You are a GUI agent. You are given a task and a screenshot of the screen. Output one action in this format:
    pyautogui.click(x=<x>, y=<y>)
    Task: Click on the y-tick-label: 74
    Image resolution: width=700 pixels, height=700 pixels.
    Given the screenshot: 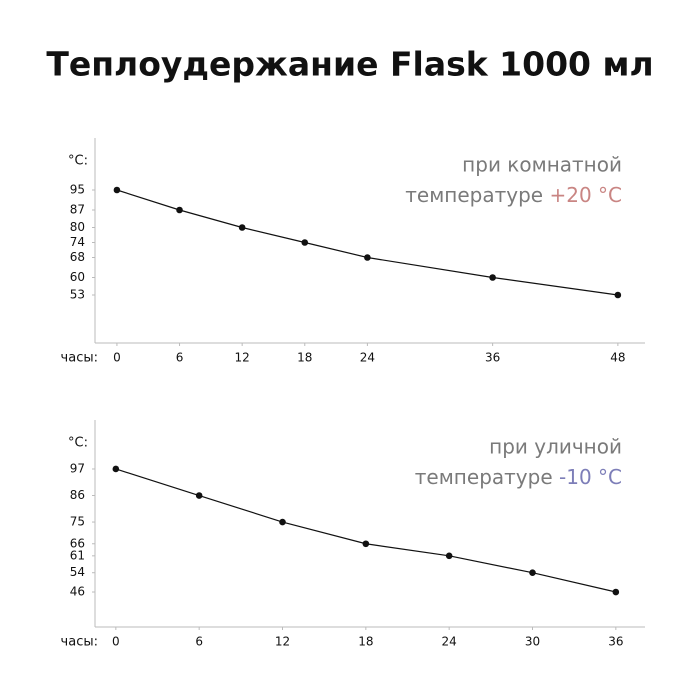 What is the action you would take?
    pyautogui.click(x=77, y=242)
    